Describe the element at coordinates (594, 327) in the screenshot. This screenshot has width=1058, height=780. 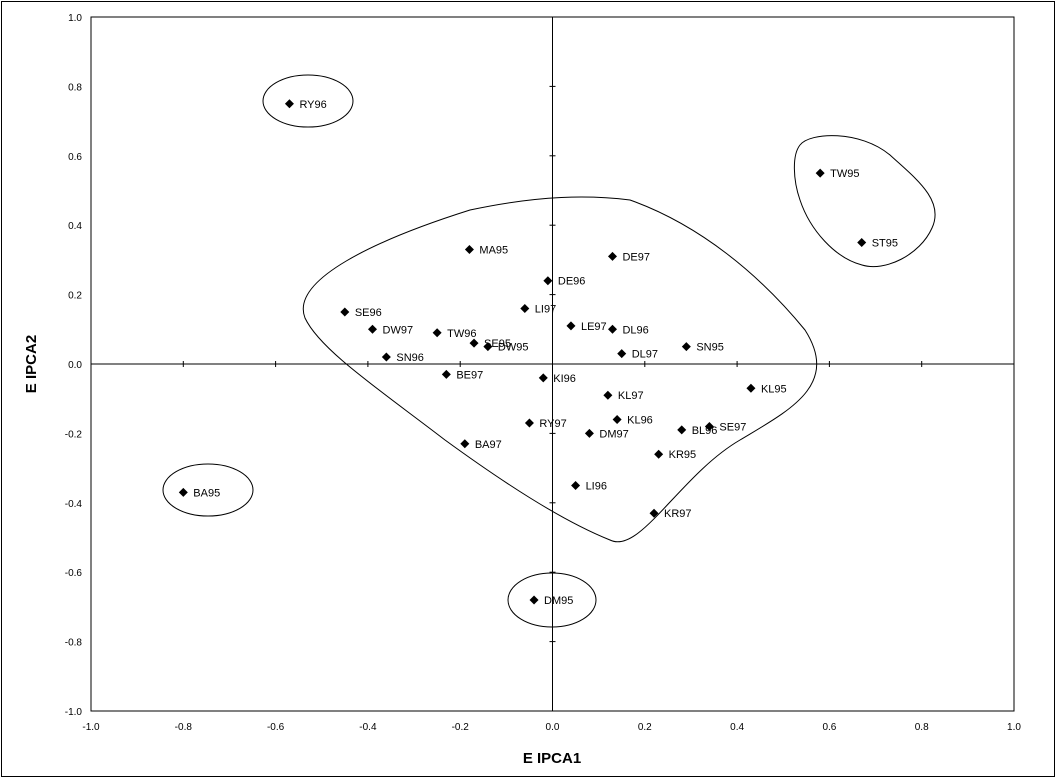
I see `point-label-le97: LE97` at that location.